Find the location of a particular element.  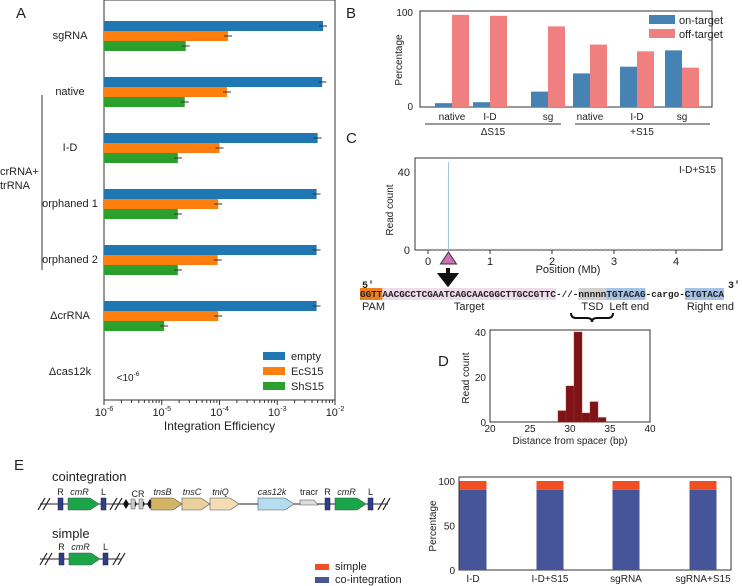

legend-swatch-simple is located at coordinates (322, 567).